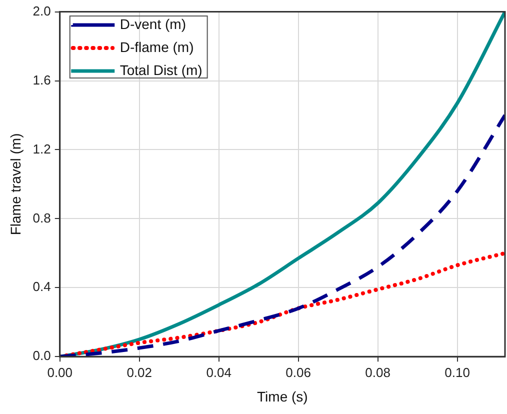 The width and height of the screenshot is (507, 414). Describe the element at coordinates (41, 356) in the screenshot. I see `y-tick-label: 0.0` at that location.